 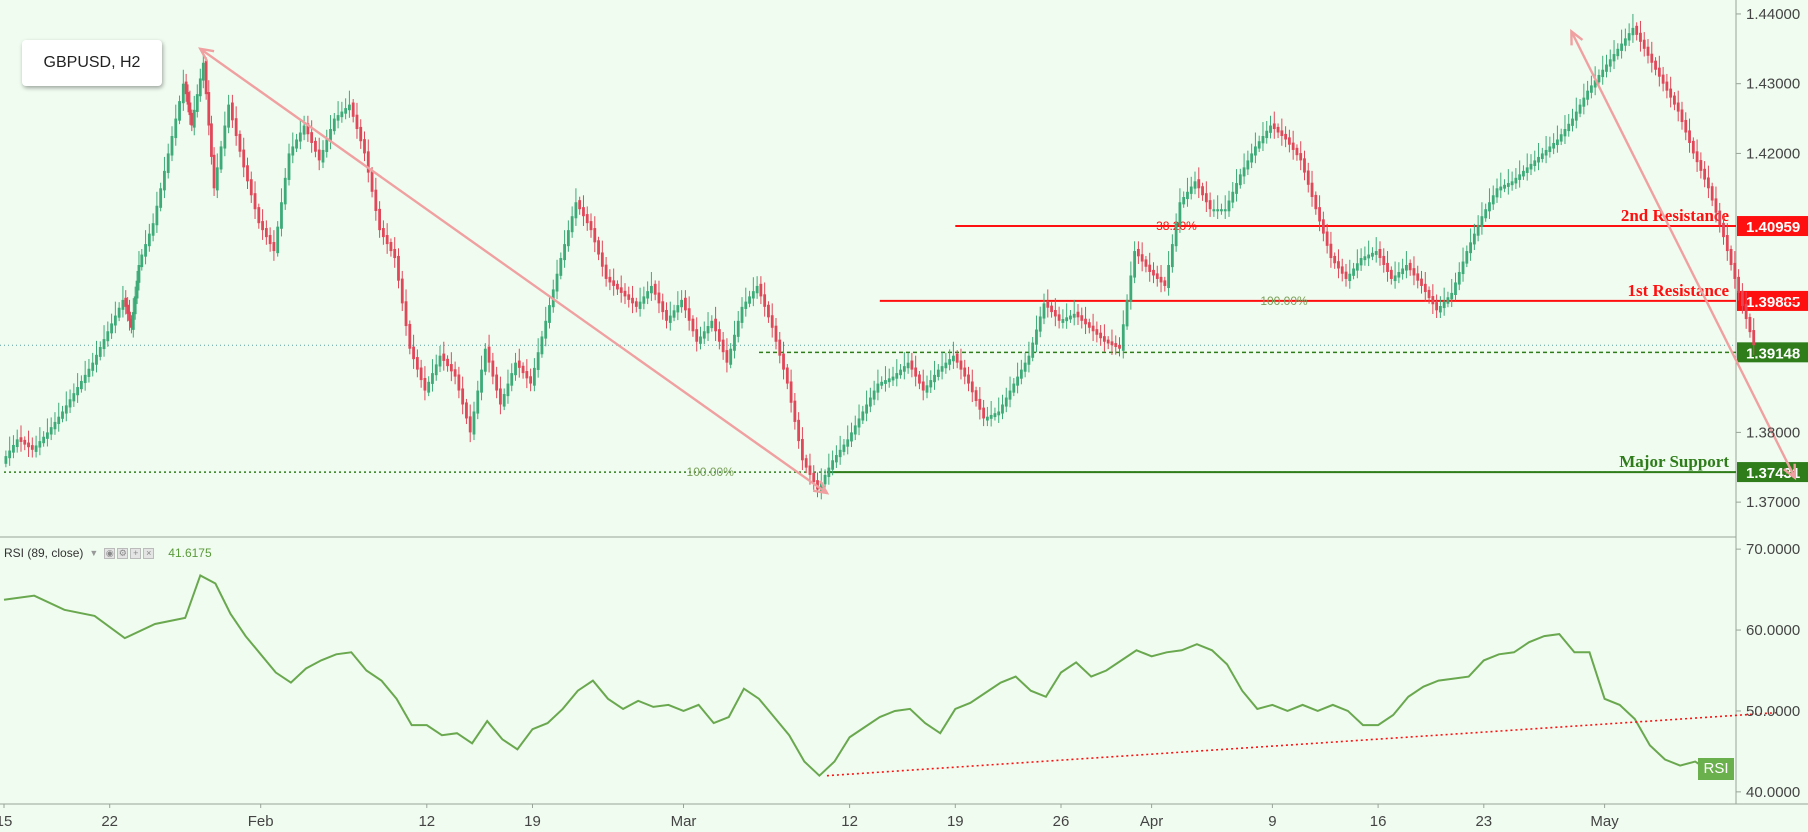 I want to click on time-tick-label: 22, so click(x=109, y=821).